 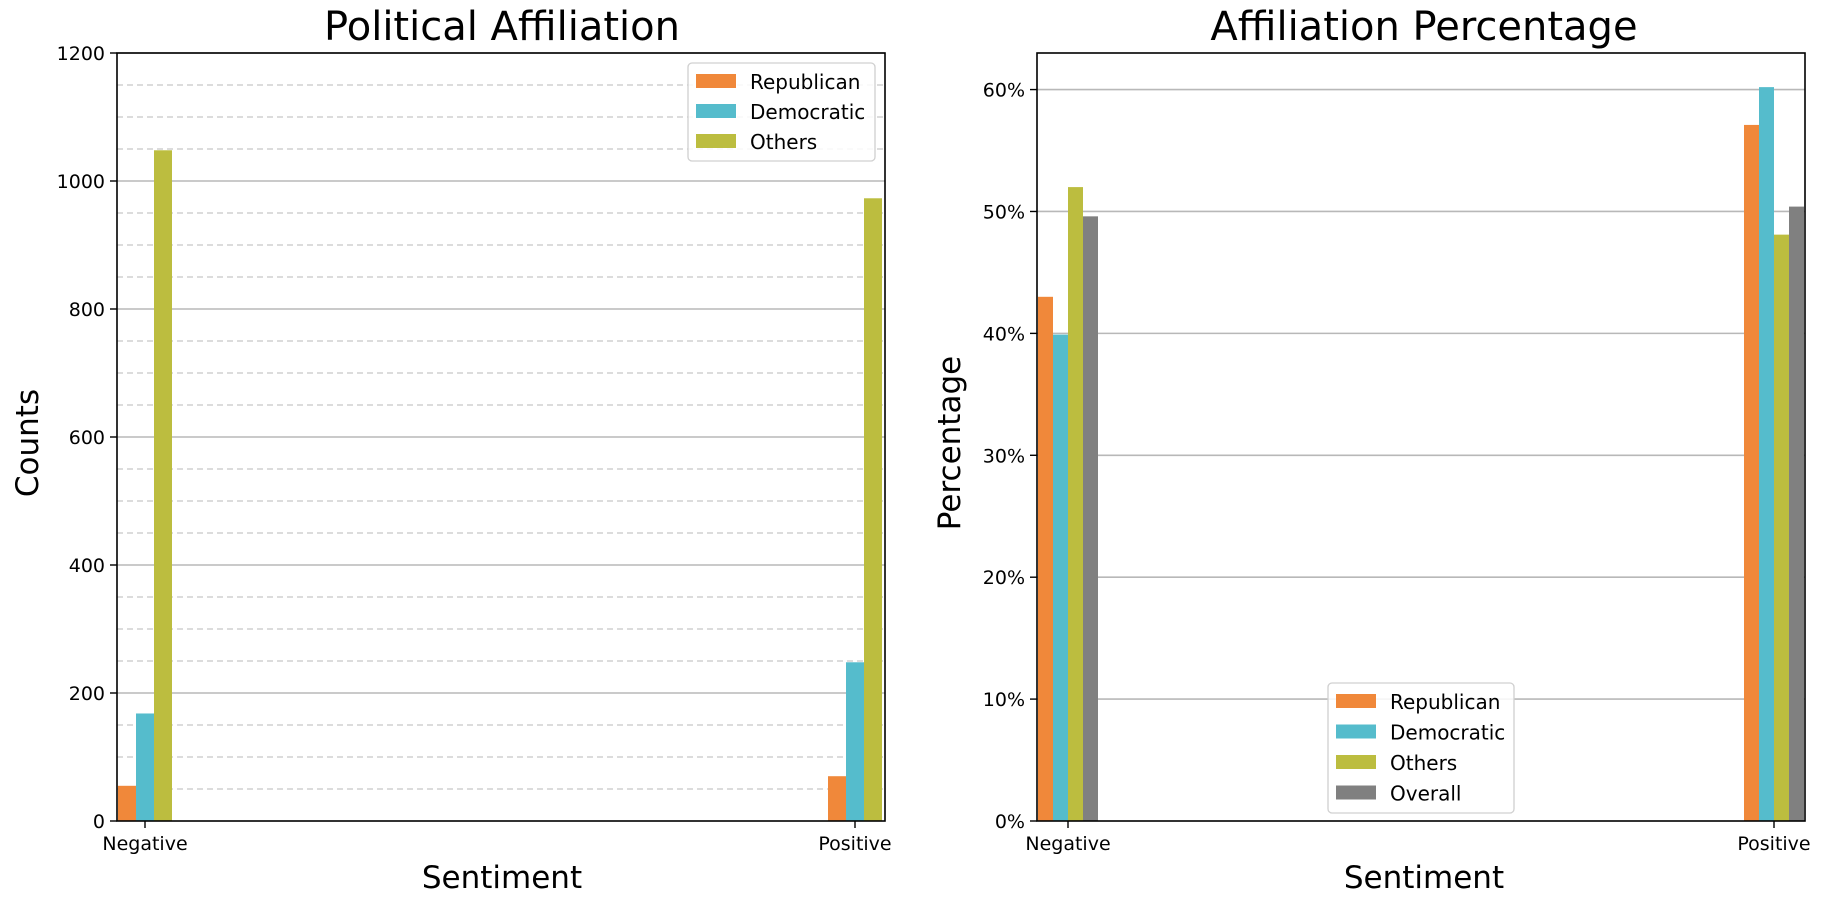 I want to click on y-tick-label: 0, so click(x=99, y=822).